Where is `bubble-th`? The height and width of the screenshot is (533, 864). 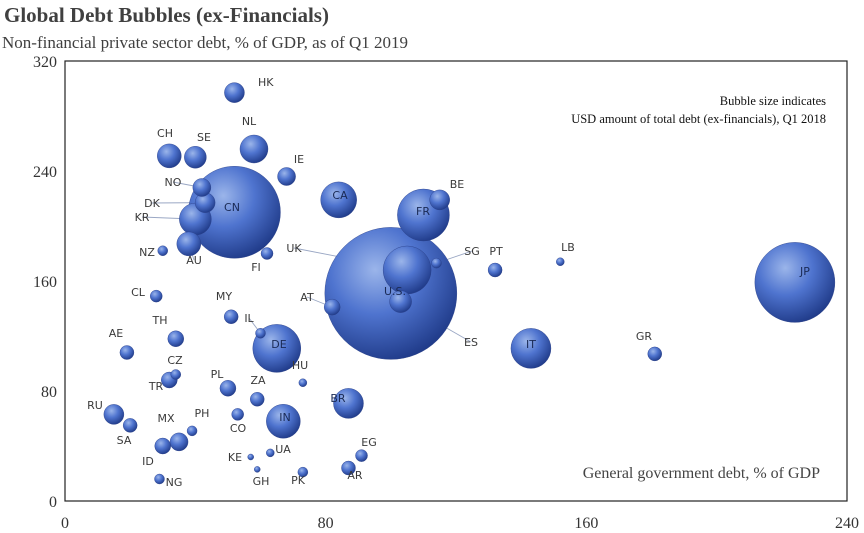 bubble-th is located at coordinates (175, 338).